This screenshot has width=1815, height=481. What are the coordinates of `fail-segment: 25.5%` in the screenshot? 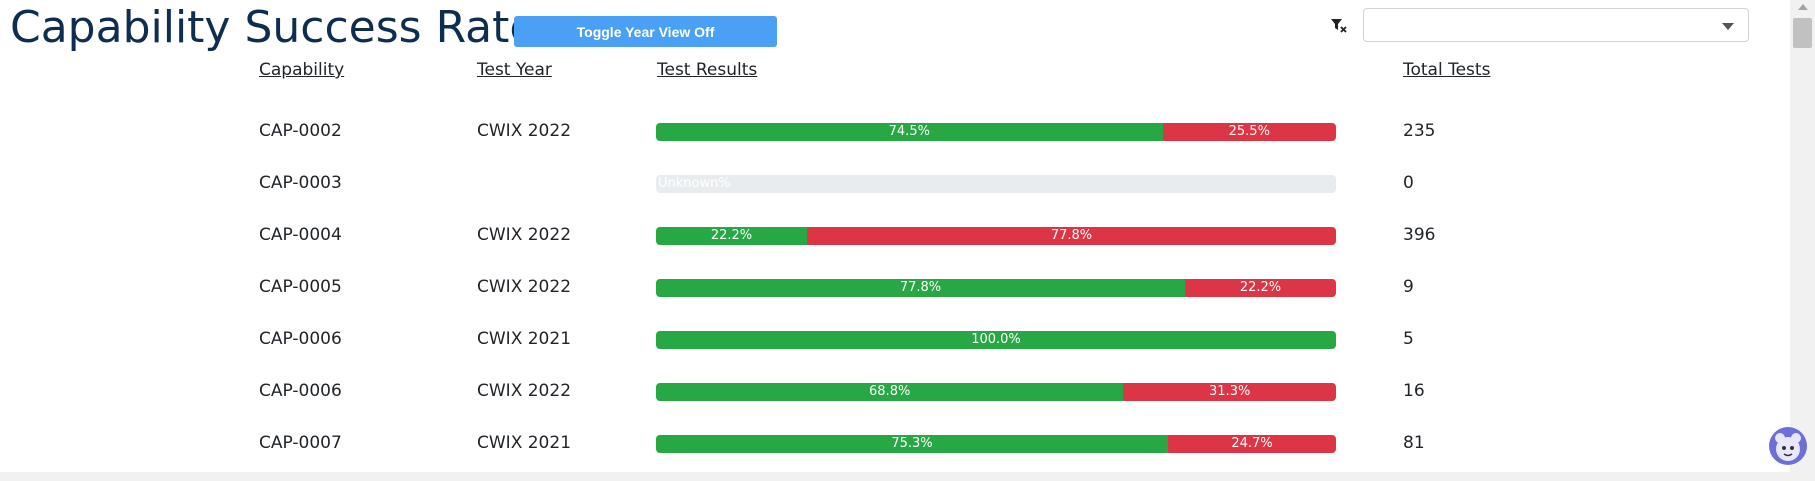 It's located at (1249, 132).